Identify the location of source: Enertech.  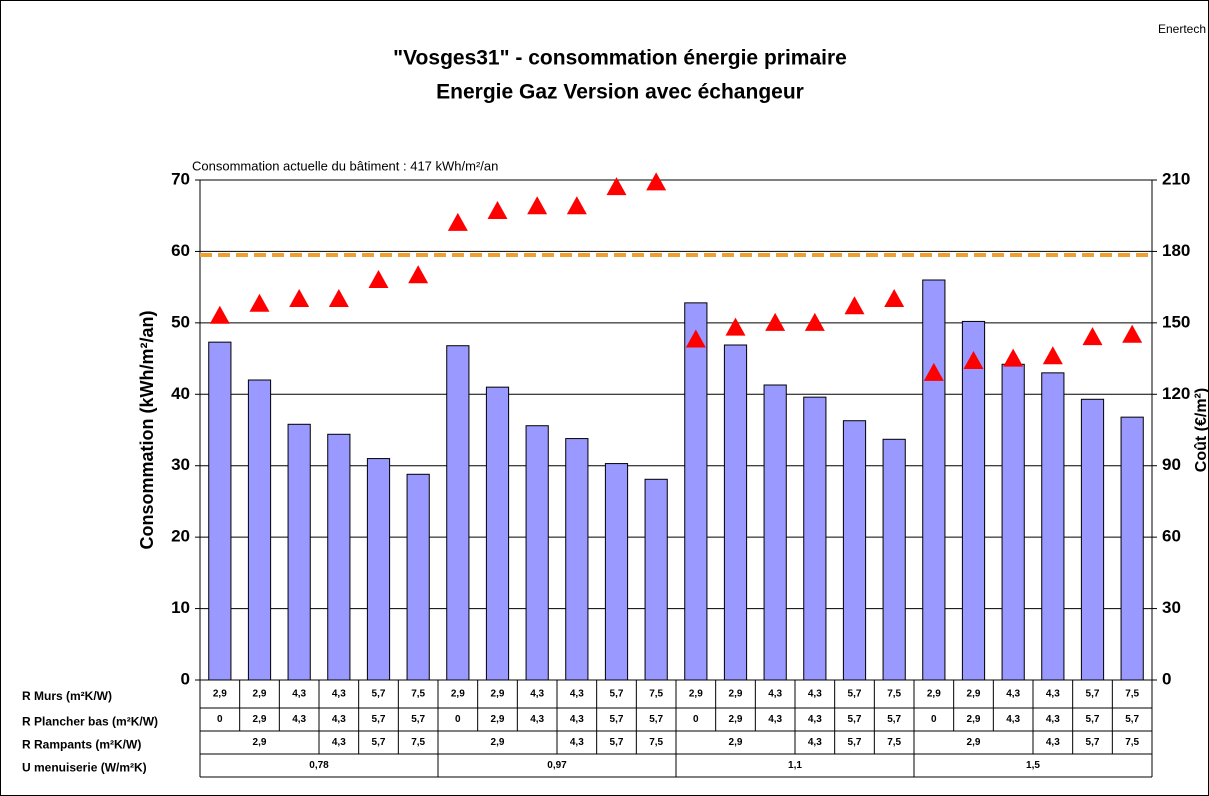
(1182, 29).